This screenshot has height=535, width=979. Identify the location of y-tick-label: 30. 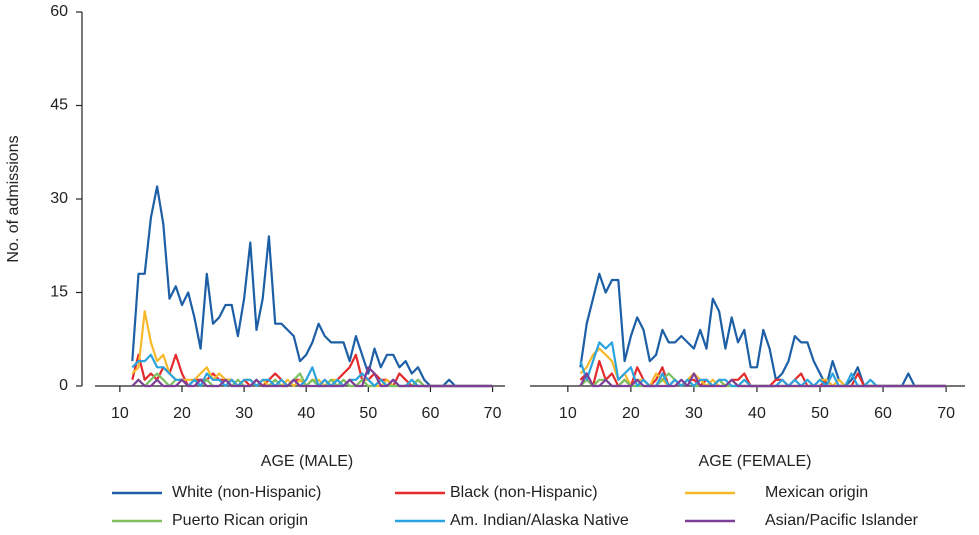
(59, 198).